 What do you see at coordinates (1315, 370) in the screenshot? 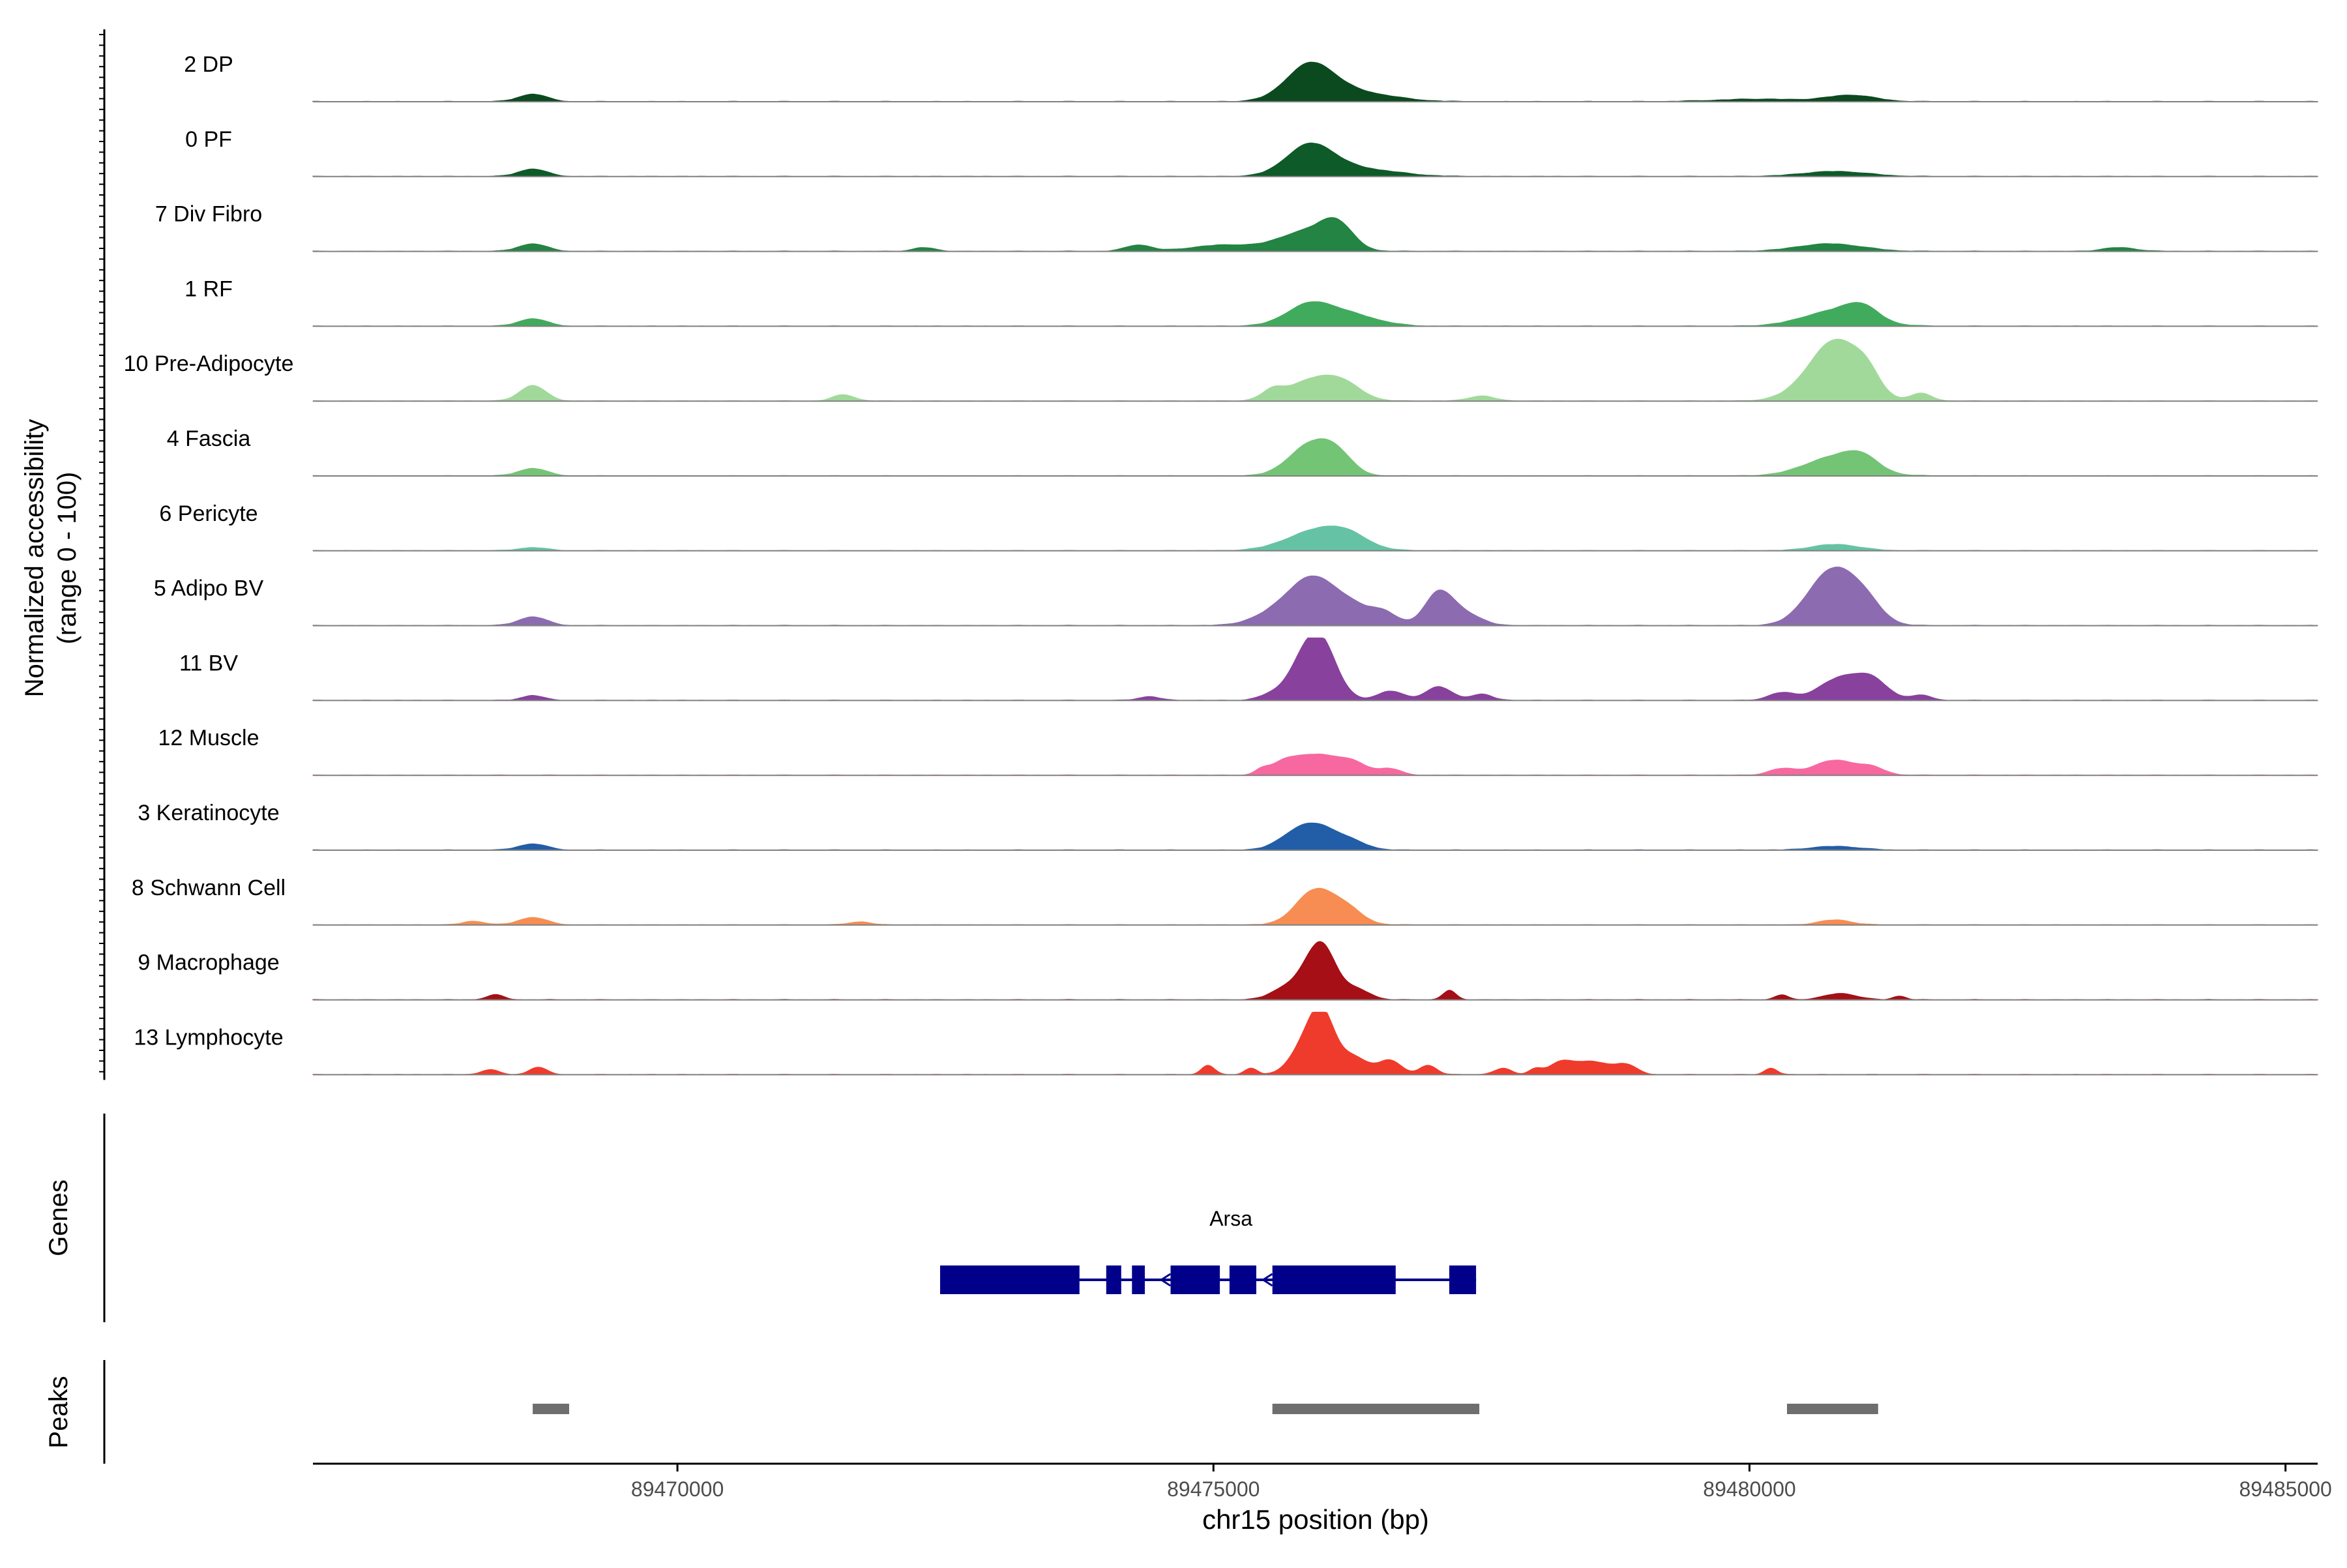
I see `coverage-area-10-pre-adipocyte` at bounding box center [1315, 370].